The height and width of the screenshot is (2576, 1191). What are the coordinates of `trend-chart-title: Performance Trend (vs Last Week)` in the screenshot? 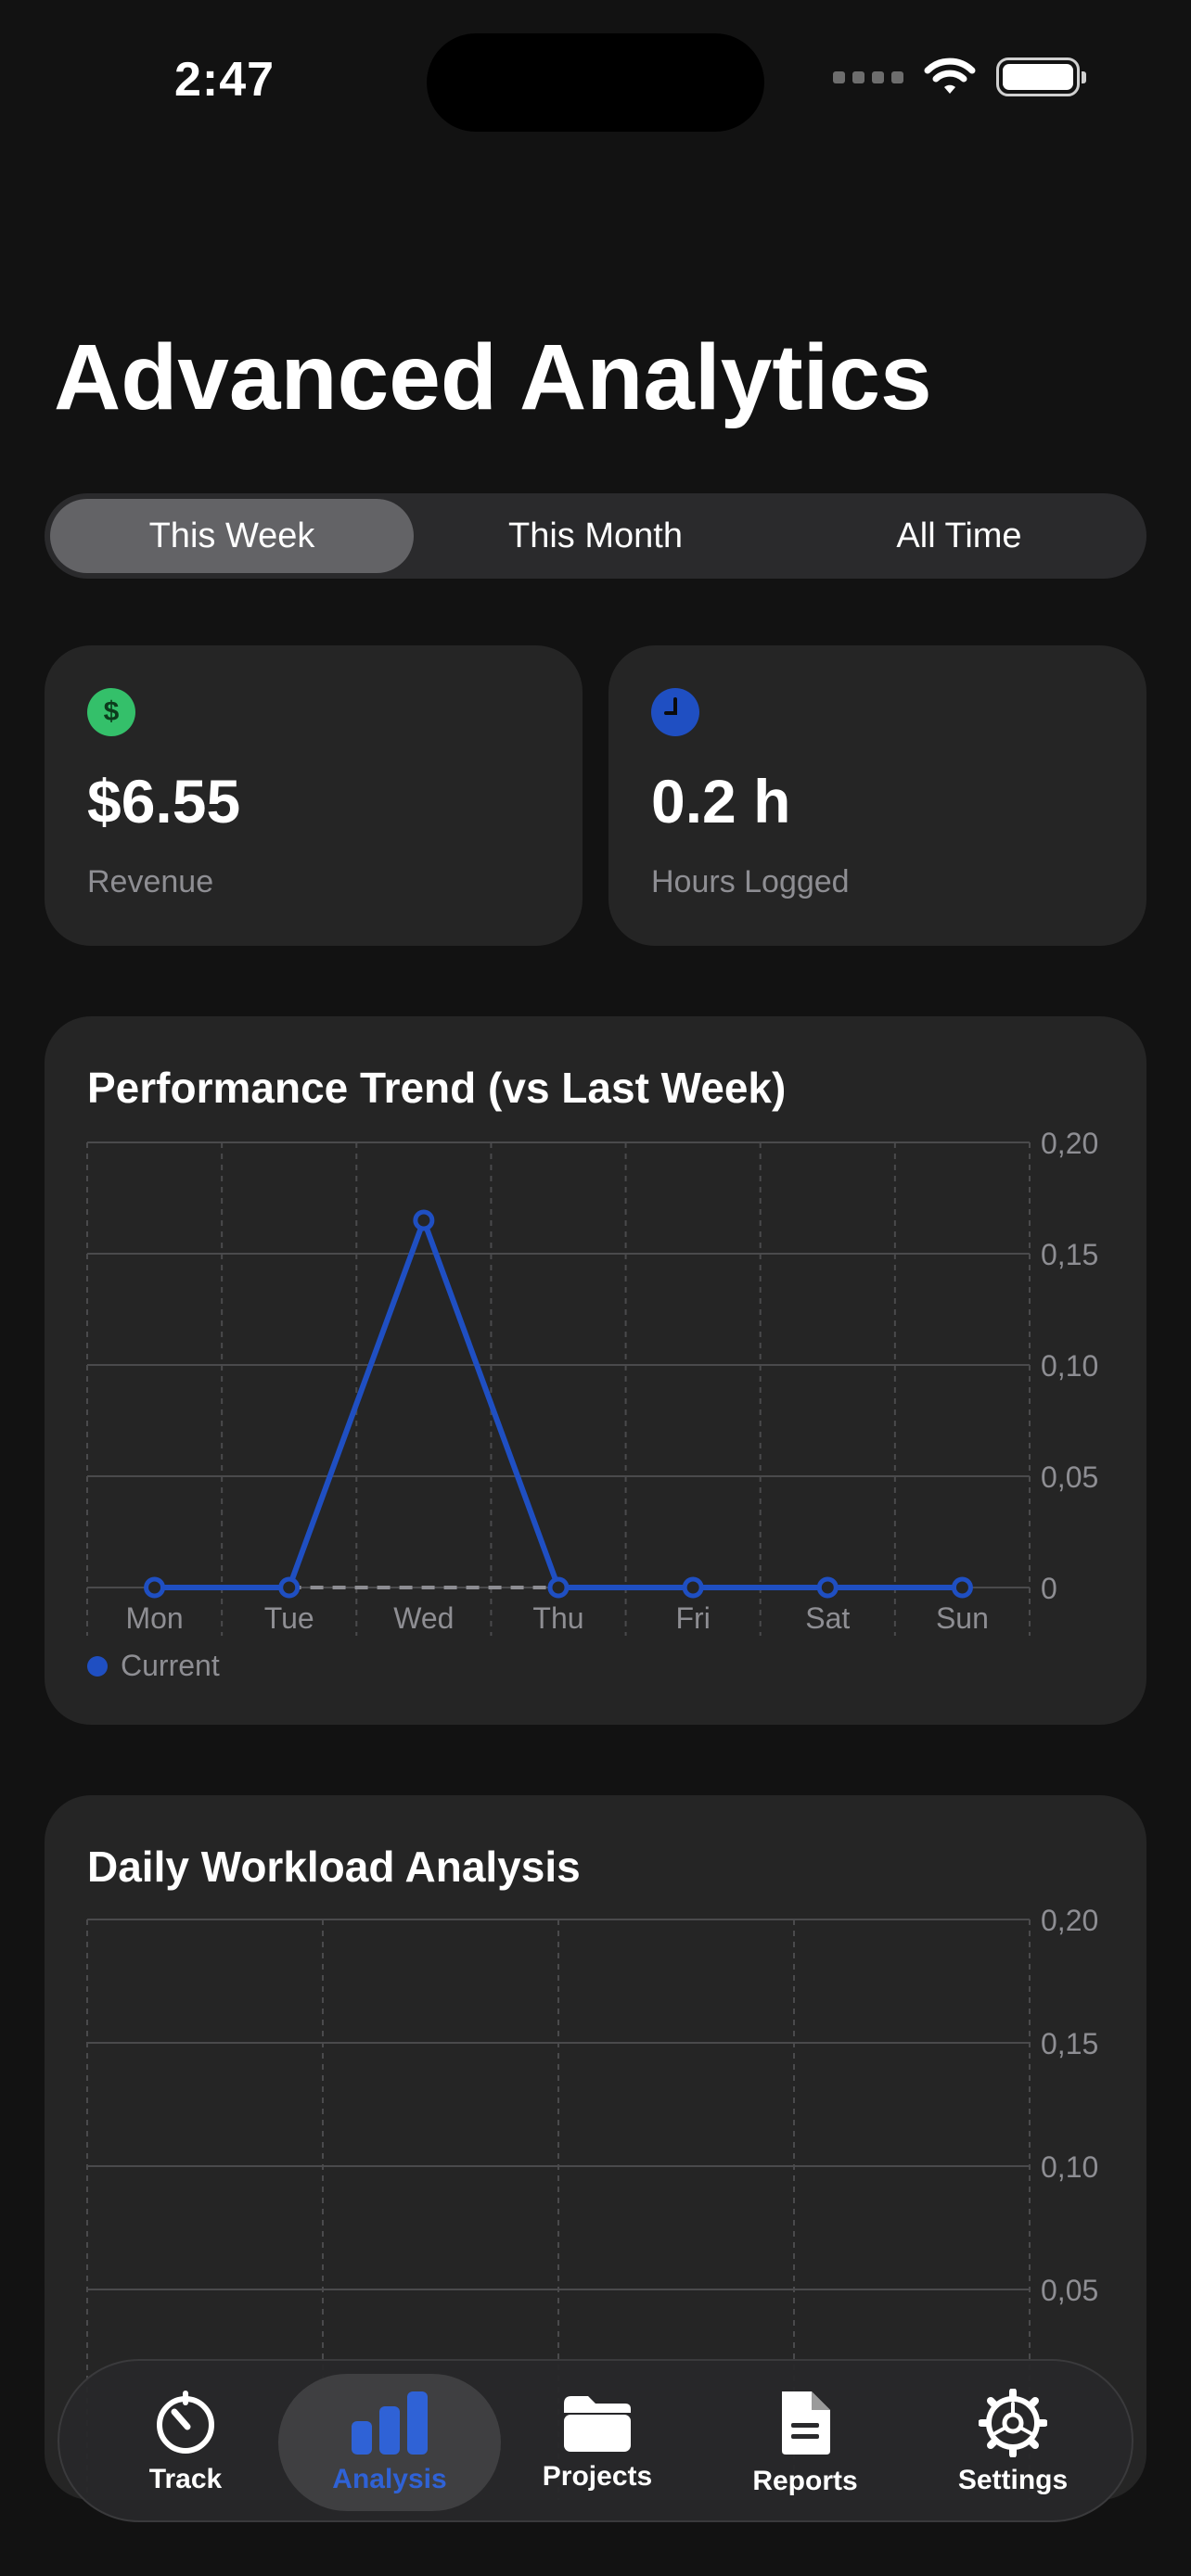 It's located at (437, 1088).